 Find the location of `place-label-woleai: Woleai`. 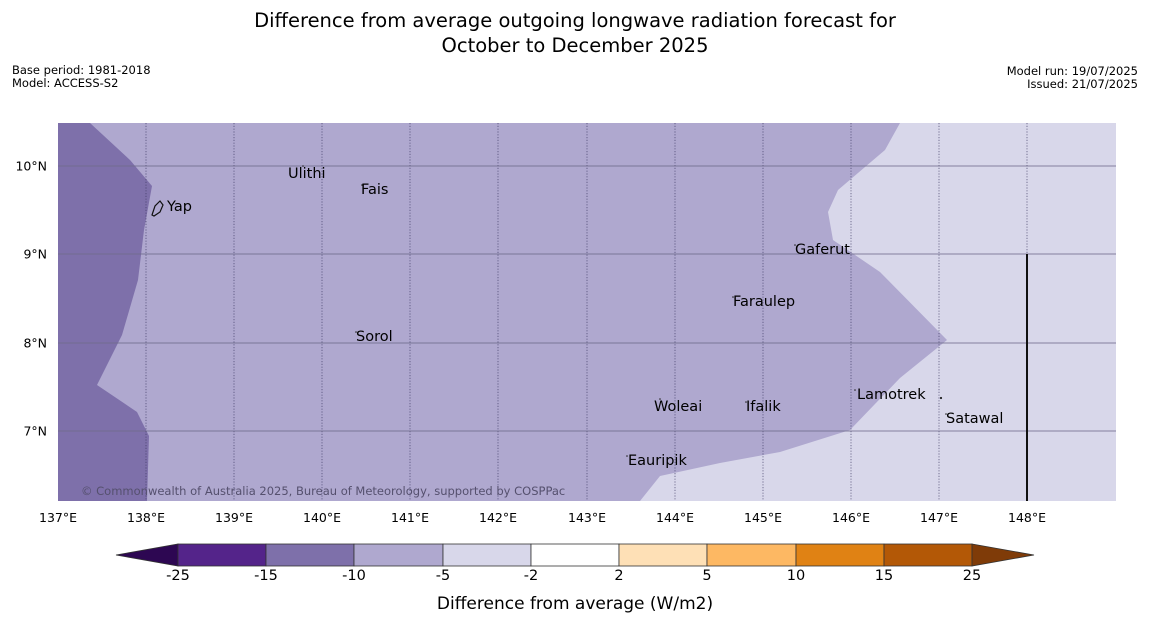

place-label-woleai: Woleai is located at coordinates (678, 407).